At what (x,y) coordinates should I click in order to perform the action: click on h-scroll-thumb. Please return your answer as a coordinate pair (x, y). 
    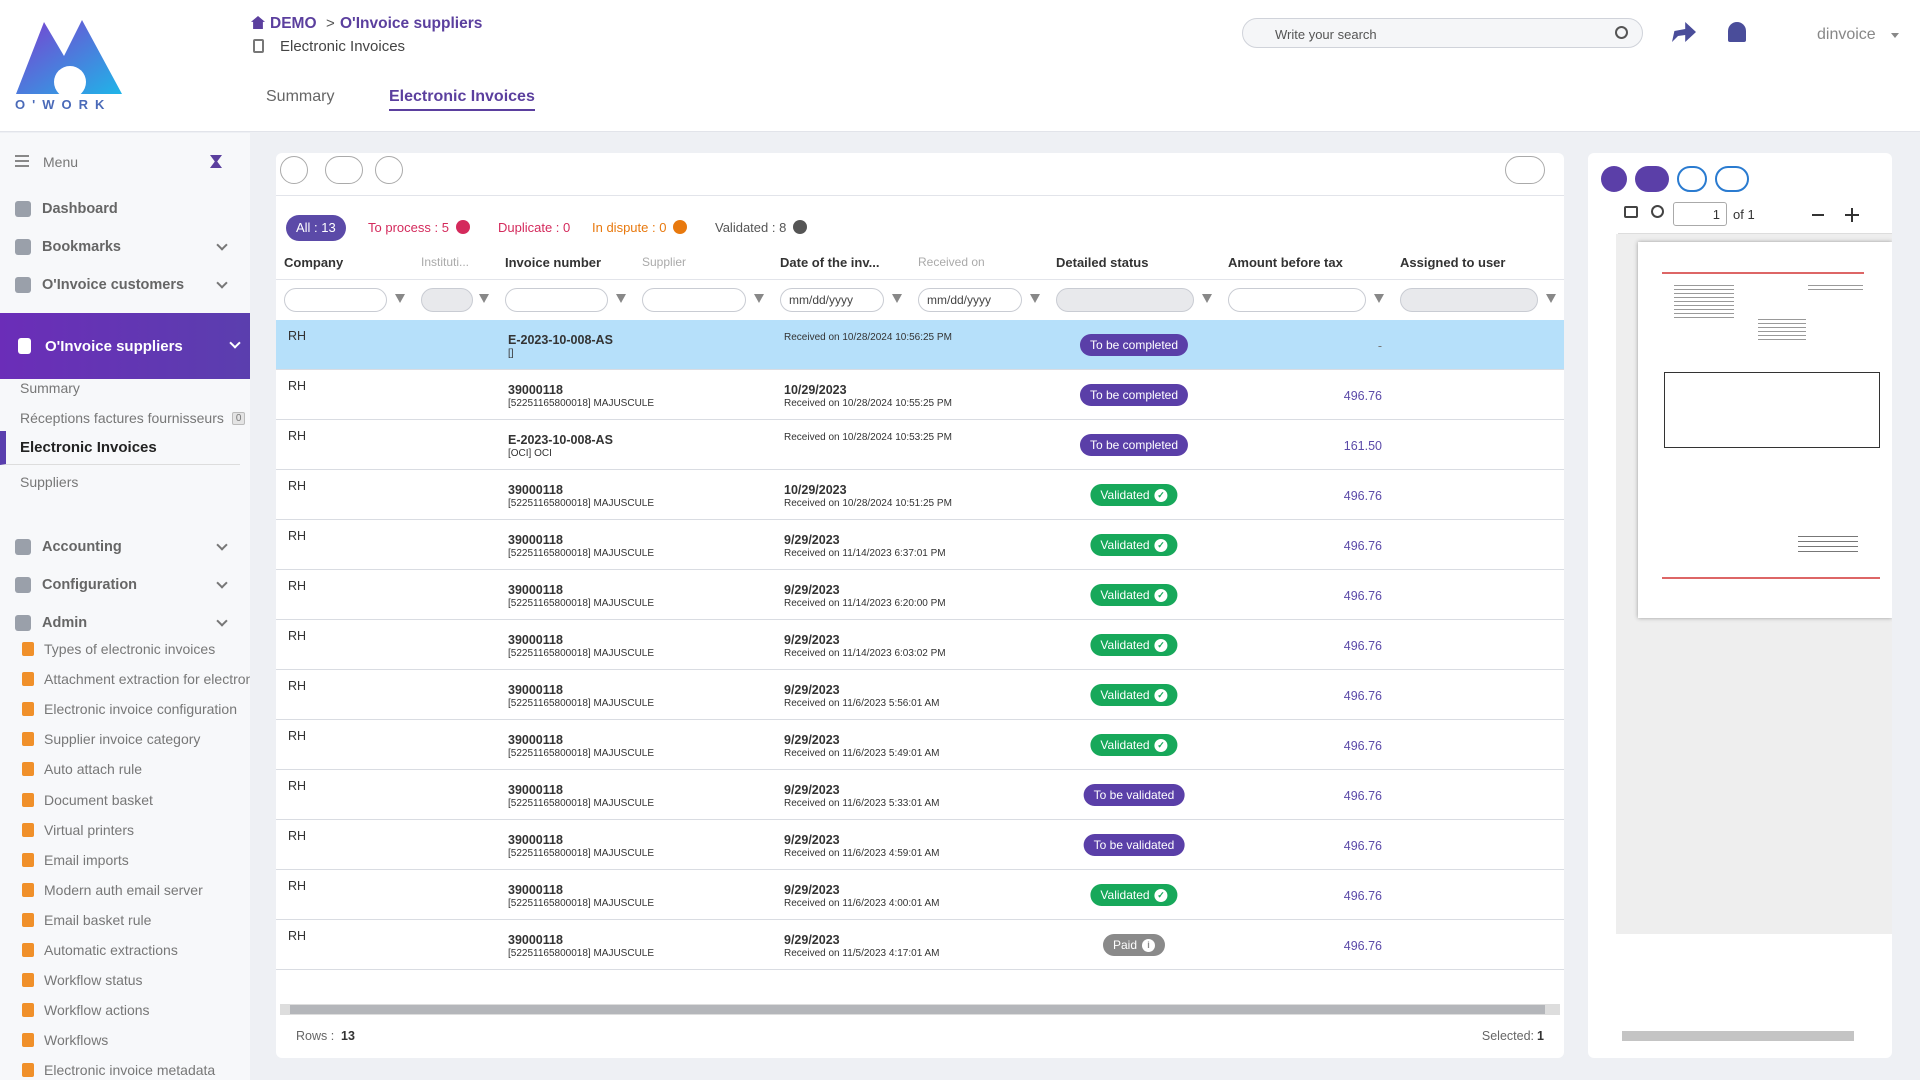
    Looking at the image, I should click on (917, 1009).